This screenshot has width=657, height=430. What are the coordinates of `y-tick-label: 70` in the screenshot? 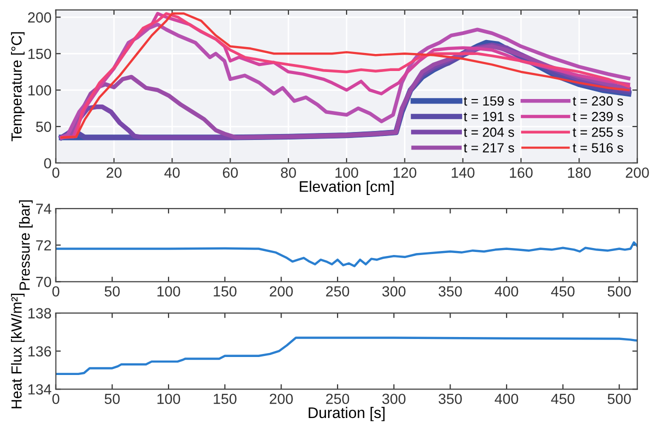 It's located at (44, 282).